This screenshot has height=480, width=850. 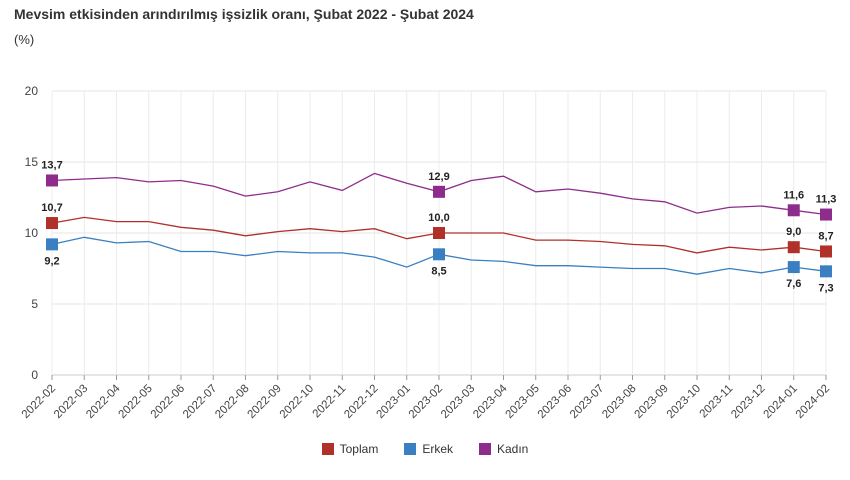 I want to click on x-tick-label: 2022-05, so click(x=136, y=402).